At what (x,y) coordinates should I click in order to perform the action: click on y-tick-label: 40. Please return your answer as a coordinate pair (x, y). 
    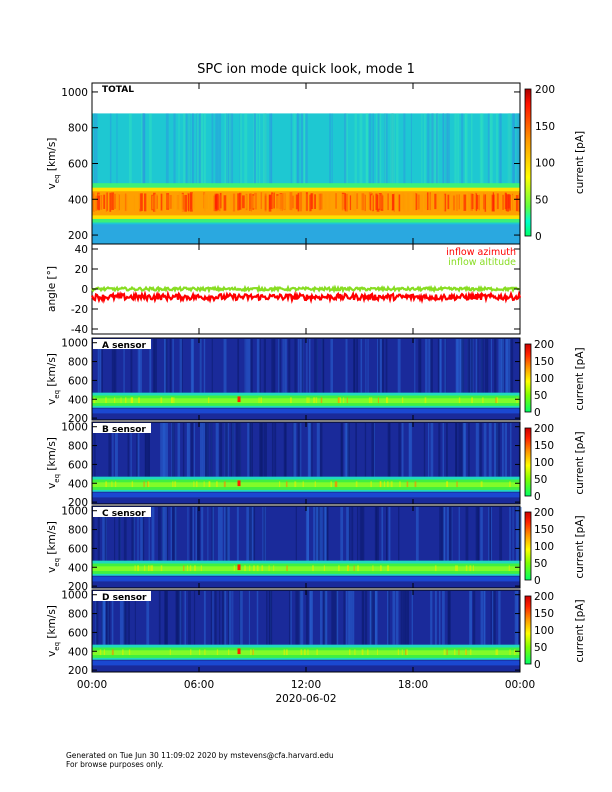
    Looking at the image, I should click on (81, 250).